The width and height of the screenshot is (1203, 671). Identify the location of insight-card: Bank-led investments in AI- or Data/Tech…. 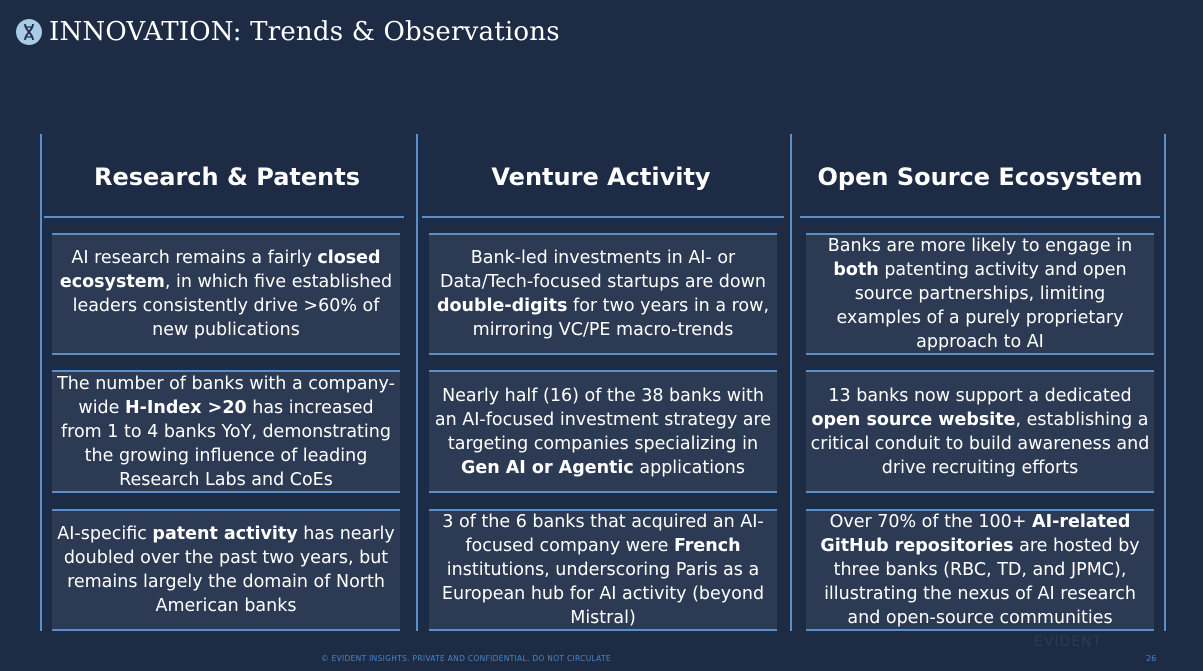
(603, 294).